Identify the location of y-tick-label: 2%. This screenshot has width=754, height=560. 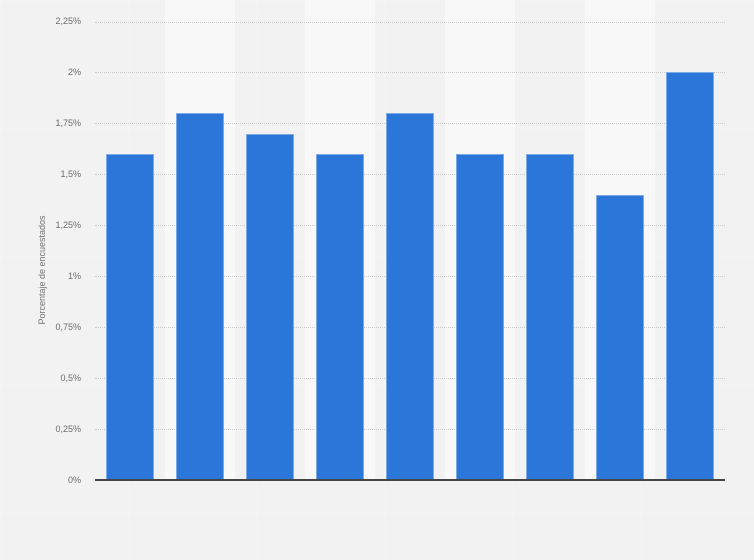
(74, 71).